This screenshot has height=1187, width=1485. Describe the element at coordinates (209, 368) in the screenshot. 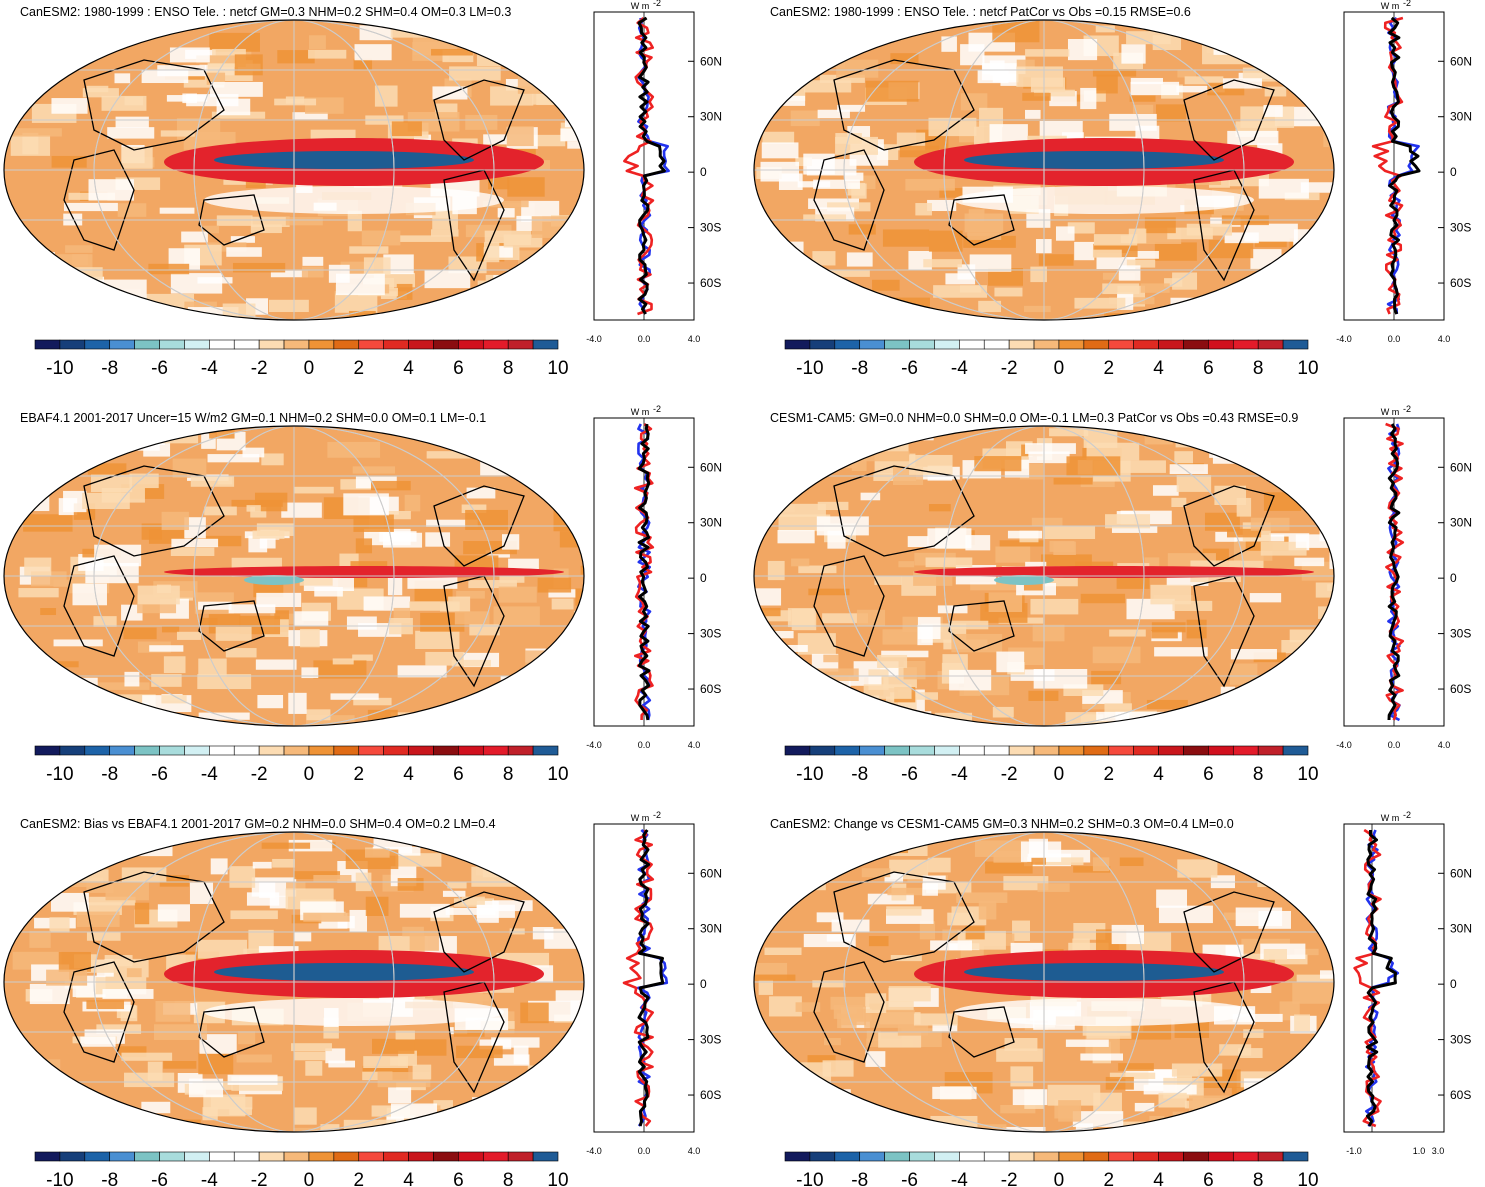

I see `colorbar-label: -4` at that location.